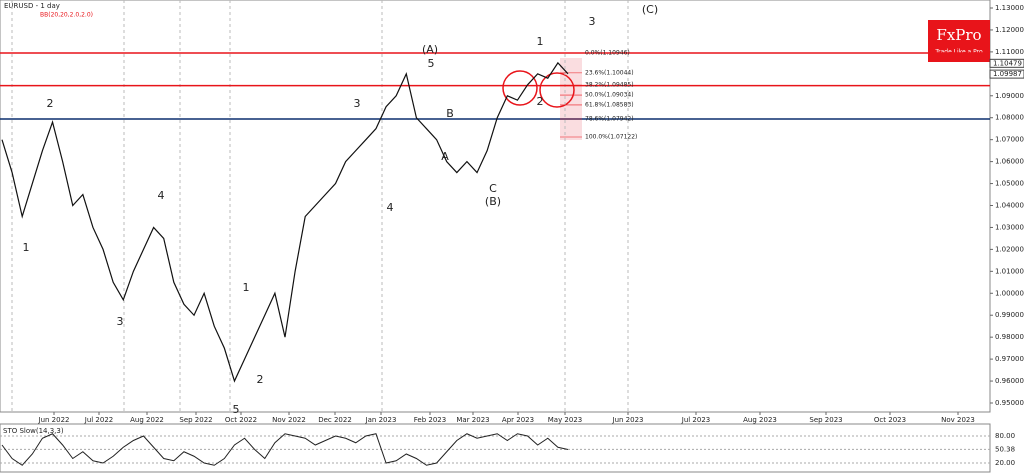 This screenshot has width=1024, height=474. Describe the element at coordinates (1009, 271) in the screenshot. I see `y-tick-label: 1.01000` at that location.